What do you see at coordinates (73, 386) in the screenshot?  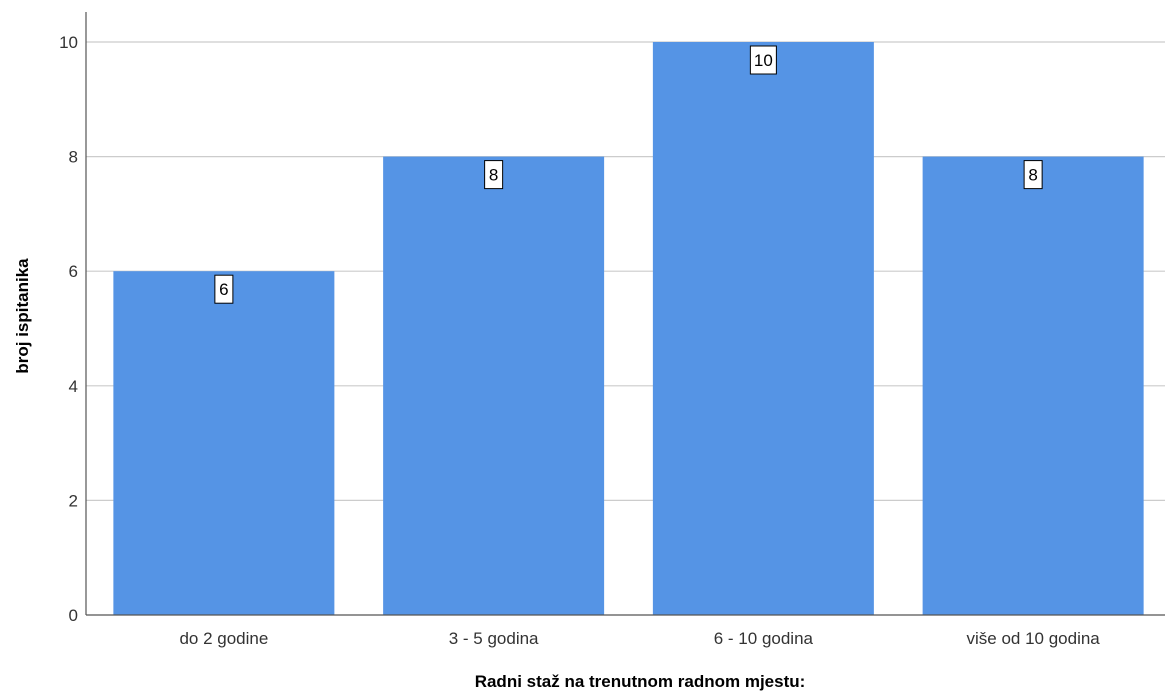 I see `y-tick-label: 4` at bounding box center [73, 386].